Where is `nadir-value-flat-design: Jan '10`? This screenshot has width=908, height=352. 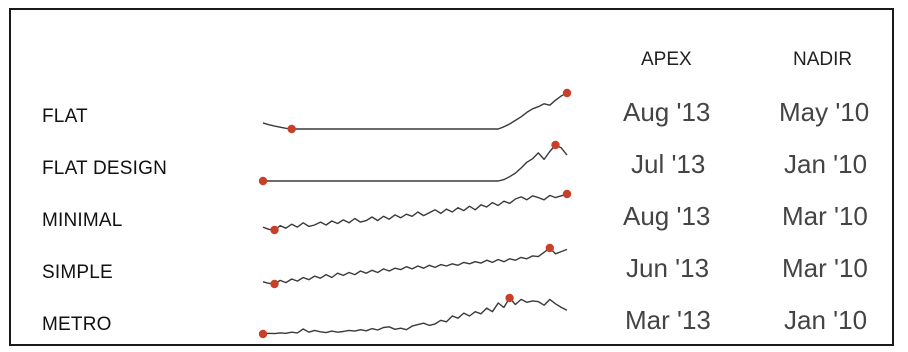 nadir-value-flat-design: Jan '10 is located at coordinates (826, 164).